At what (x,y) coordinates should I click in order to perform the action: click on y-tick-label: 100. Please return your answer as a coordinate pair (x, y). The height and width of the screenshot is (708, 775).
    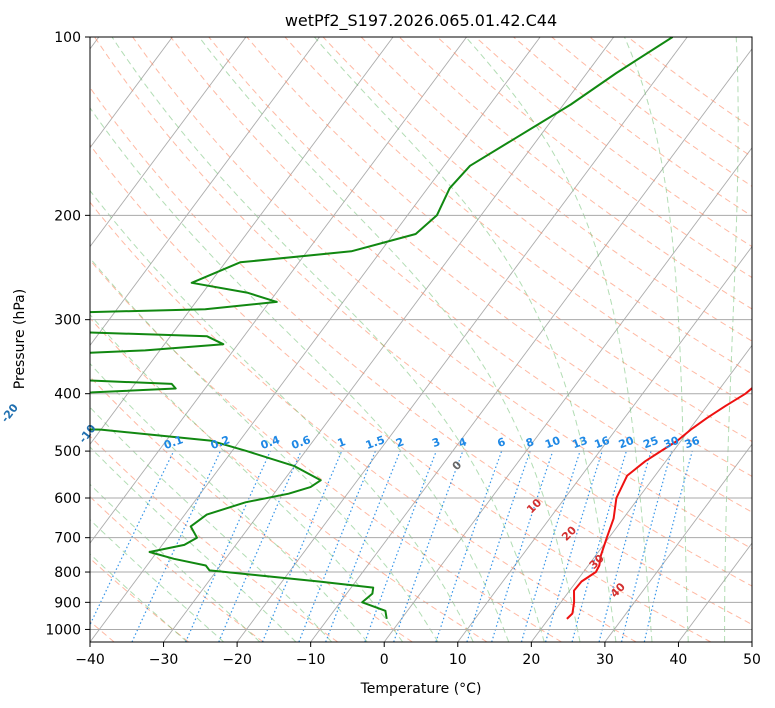
    Looking at the image, I should click on (67, 38).